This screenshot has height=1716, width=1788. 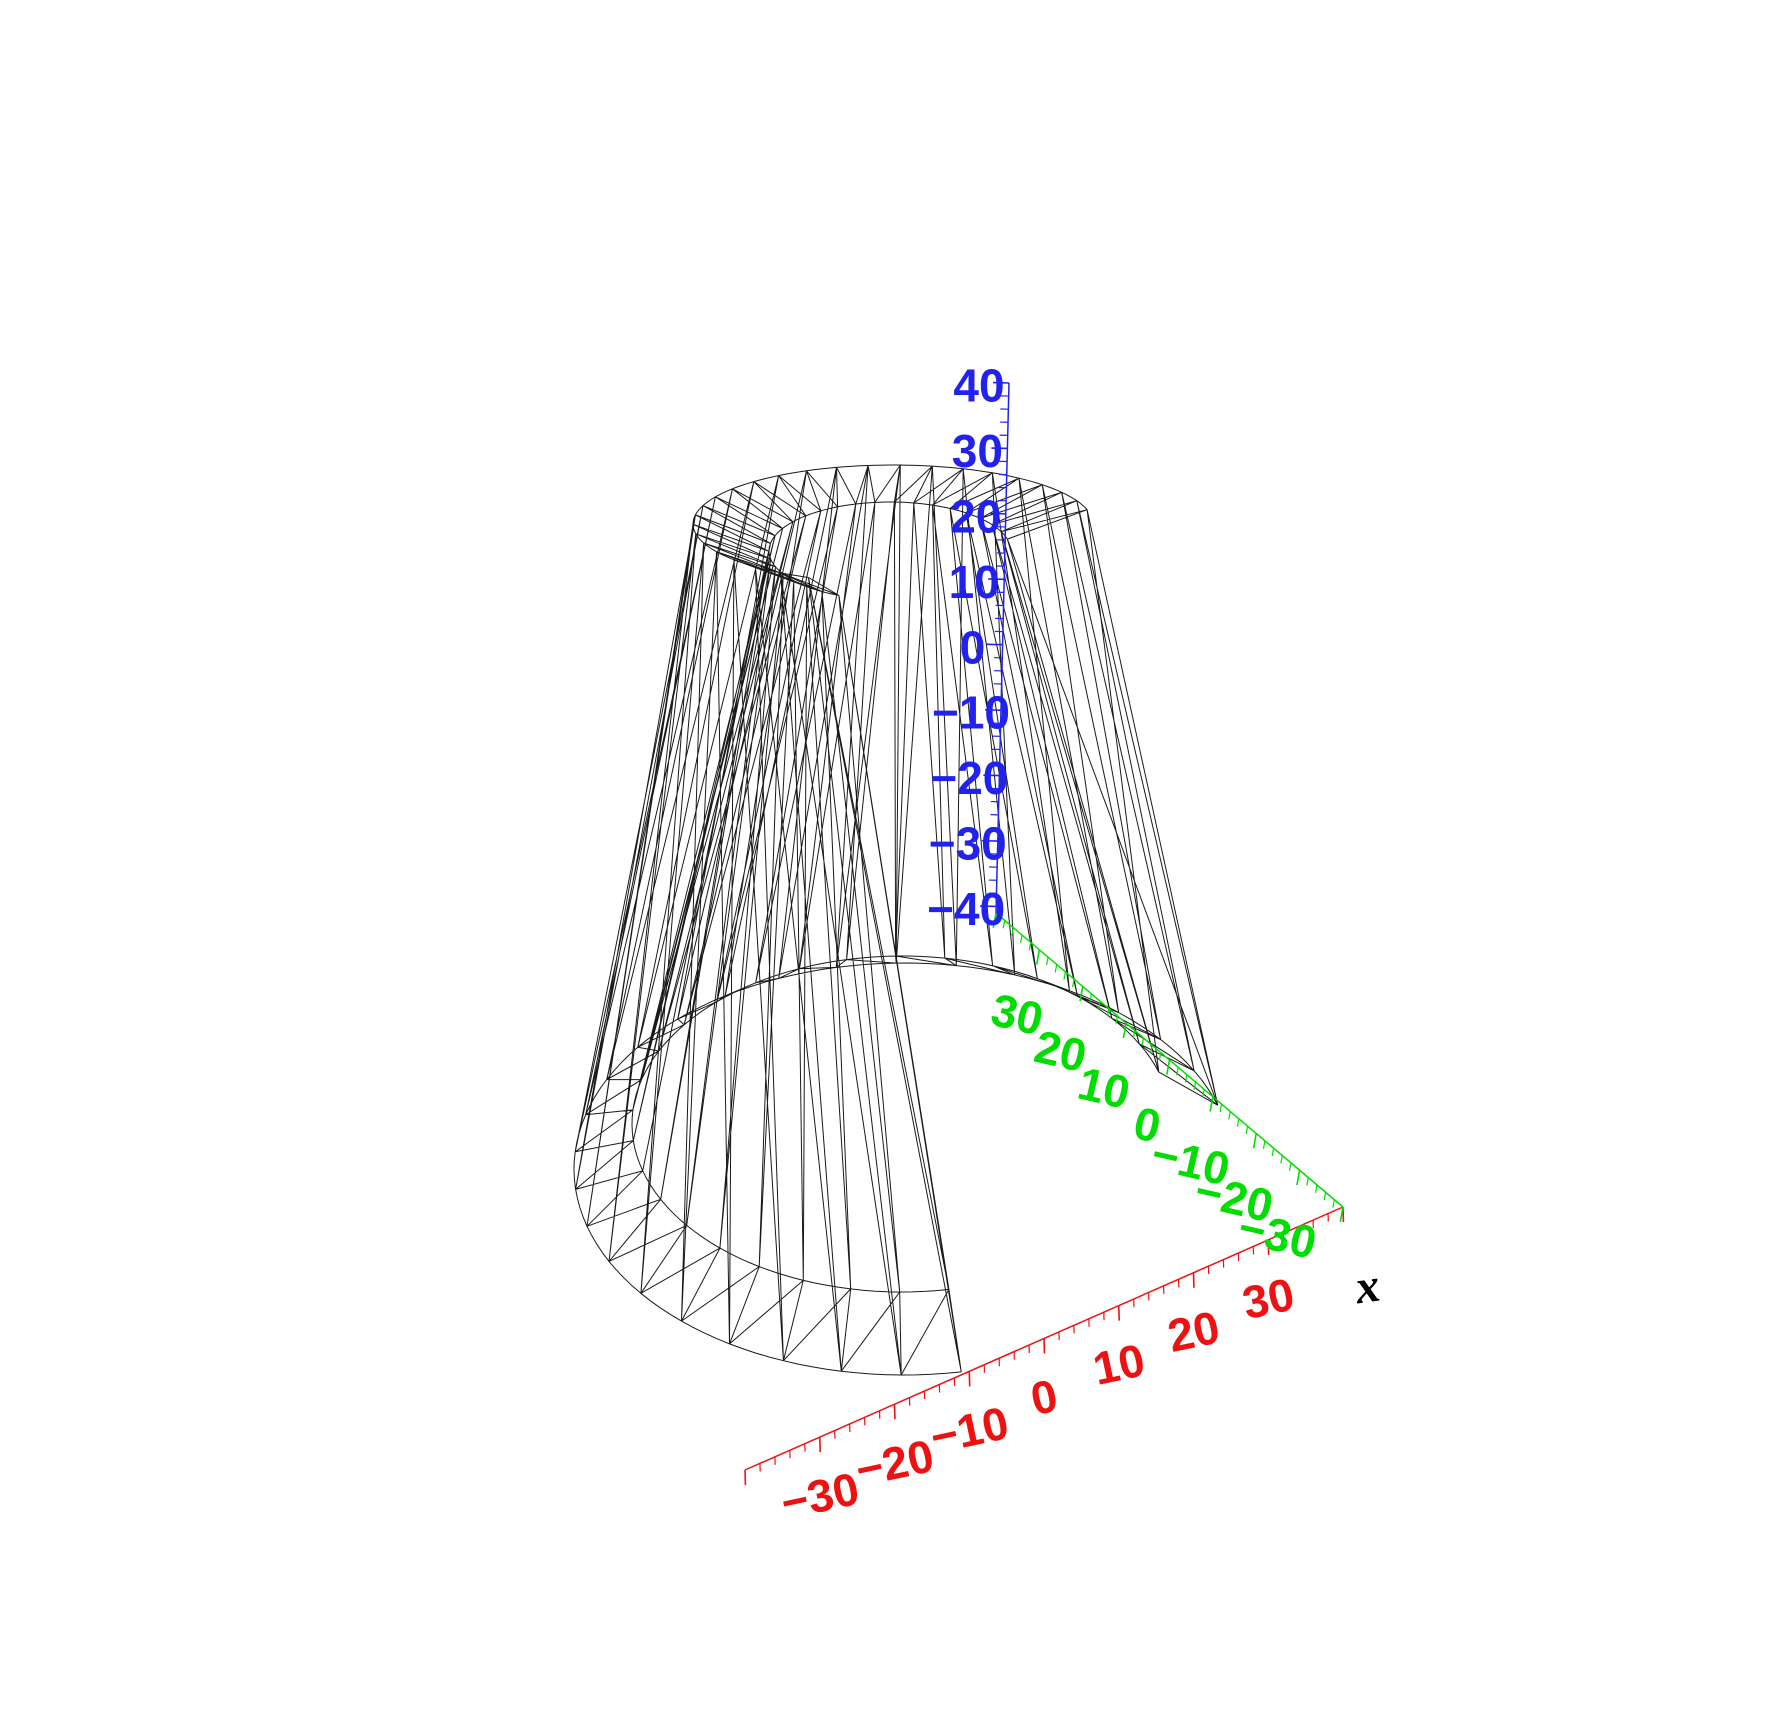 I want to click on x-axis-title: x, so click(x=1367, y=1287).